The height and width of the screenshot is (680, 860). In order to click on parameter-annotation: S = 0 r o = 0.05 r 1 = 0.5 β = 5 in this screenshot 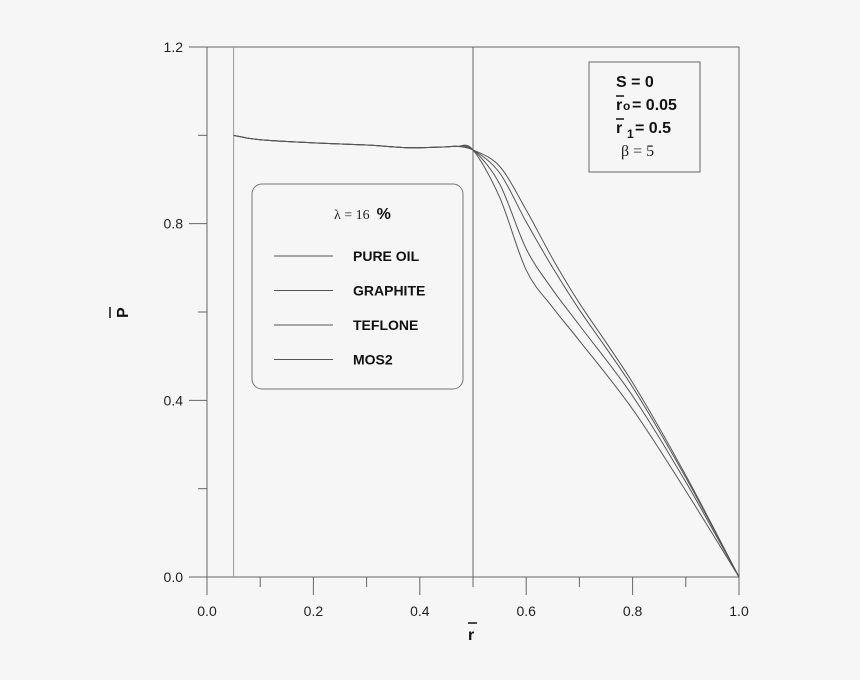, I will do `click(644, 117)`.